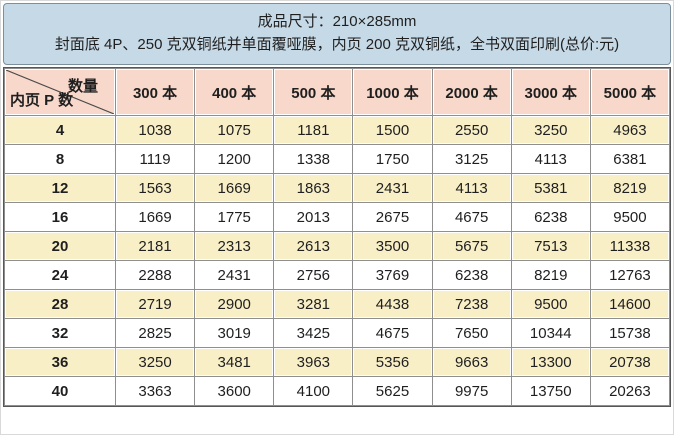  I want to click on price-cell: 4438, so click(392, 304).